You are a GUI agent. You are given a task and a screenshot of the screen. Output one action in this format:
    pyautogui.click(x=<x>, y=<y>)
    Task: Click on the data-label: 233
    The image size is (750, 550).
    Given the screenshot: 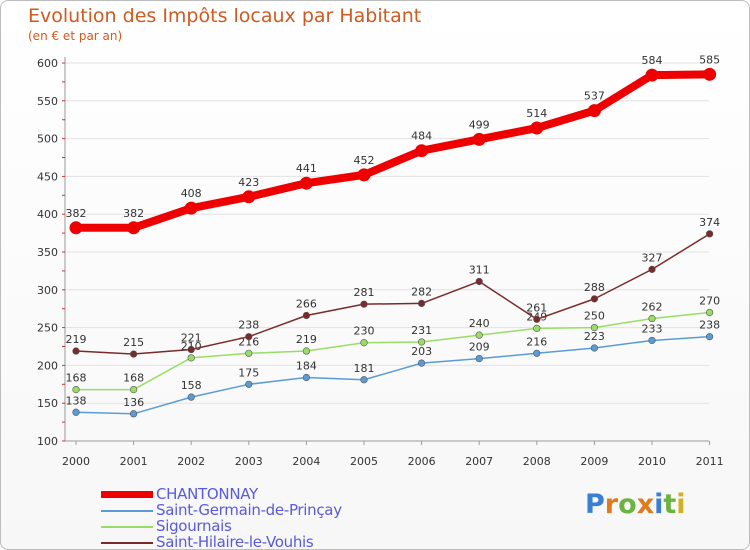 What is the action you would take?
    pyautogui.click(x=652, y=328)
    